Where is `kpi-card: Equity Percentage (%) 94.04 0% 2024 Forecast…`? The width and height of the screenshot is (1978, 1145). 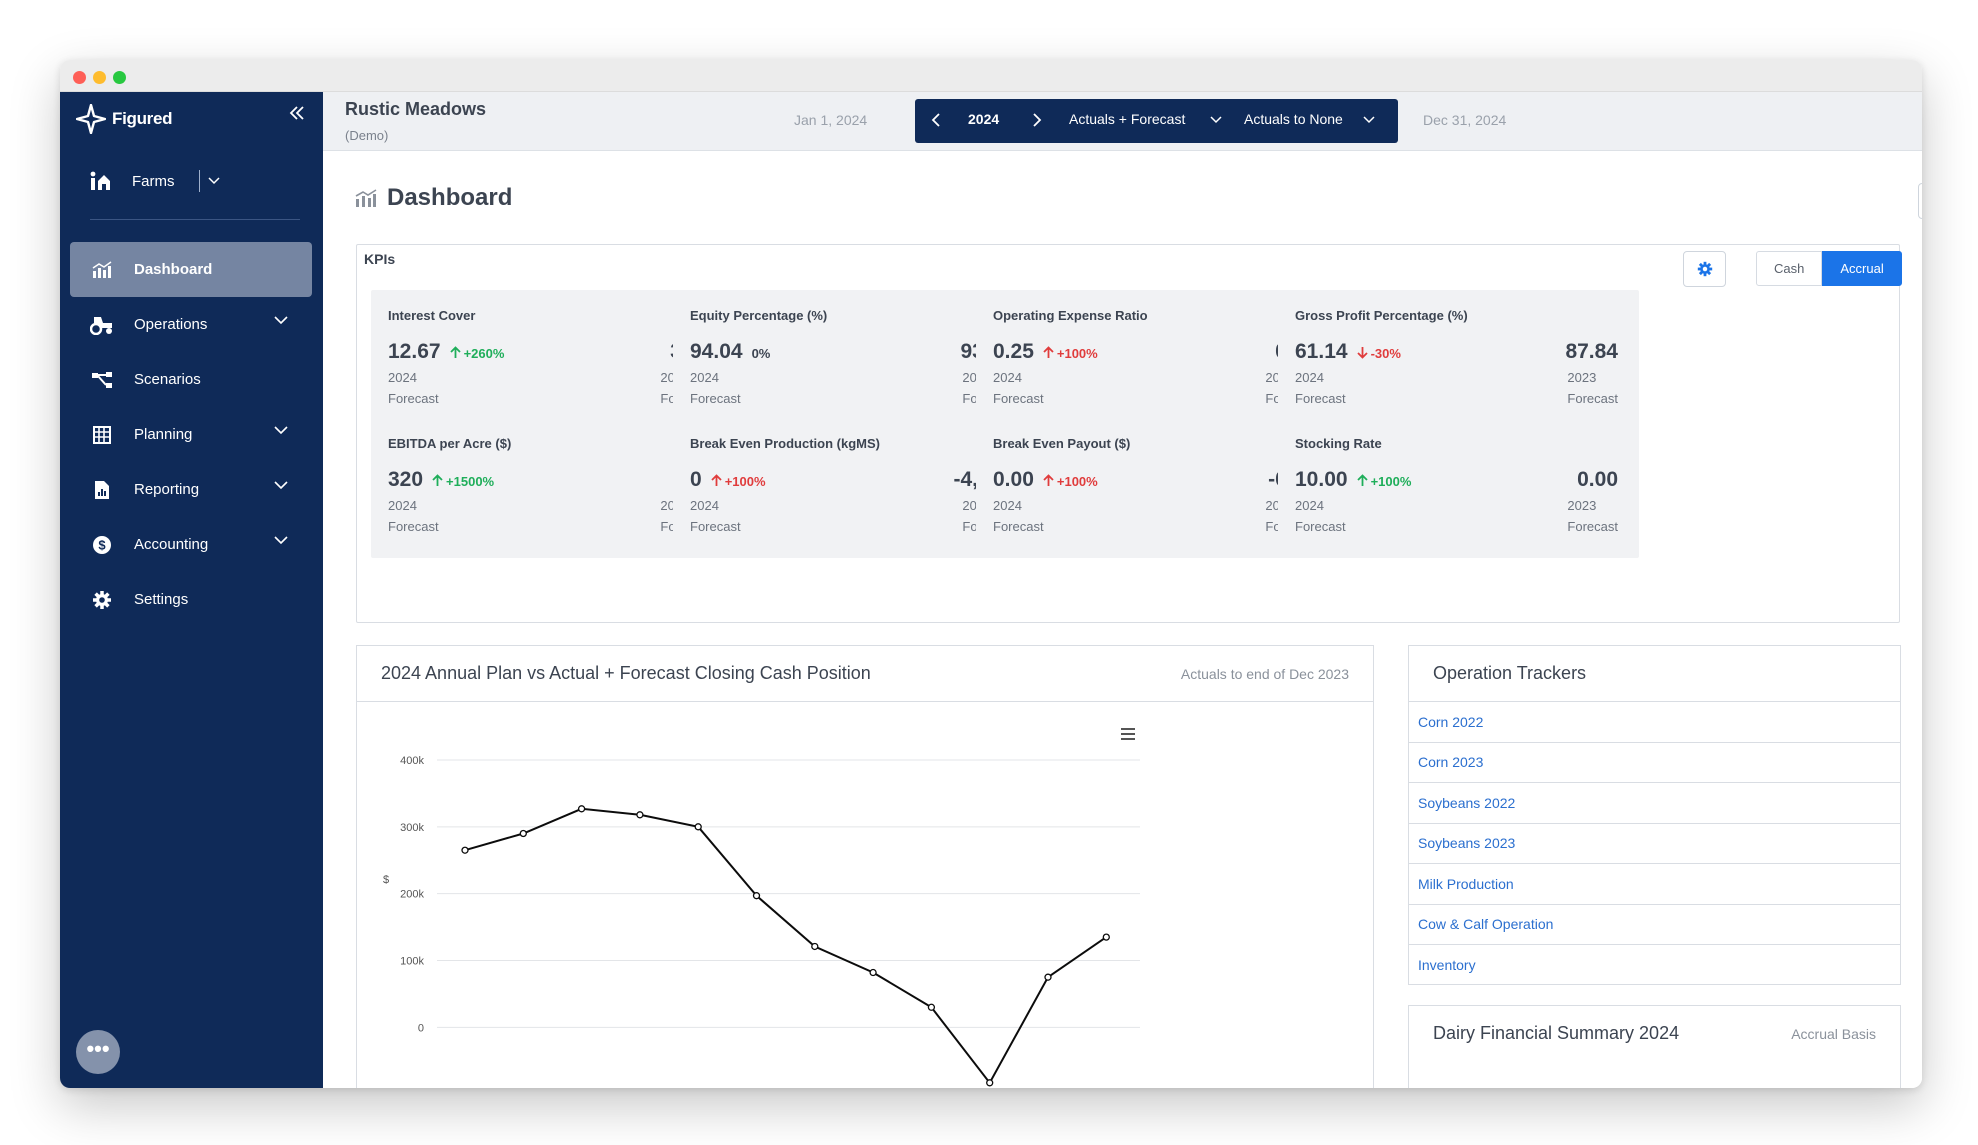
kpi-card: Equity Percentage (%) 94.04 0% 2024 Forecast… is located at coordinates (853, 360).